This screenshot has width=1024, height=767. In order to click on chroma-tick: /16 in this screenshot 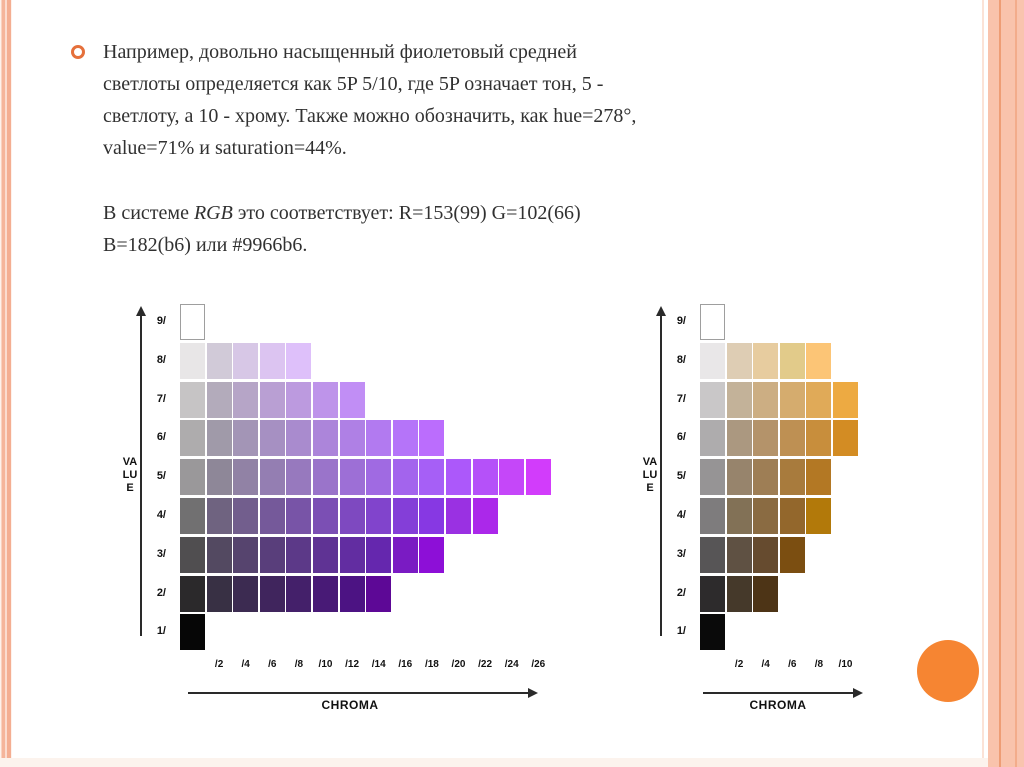, I will do `click(405, 664)`.